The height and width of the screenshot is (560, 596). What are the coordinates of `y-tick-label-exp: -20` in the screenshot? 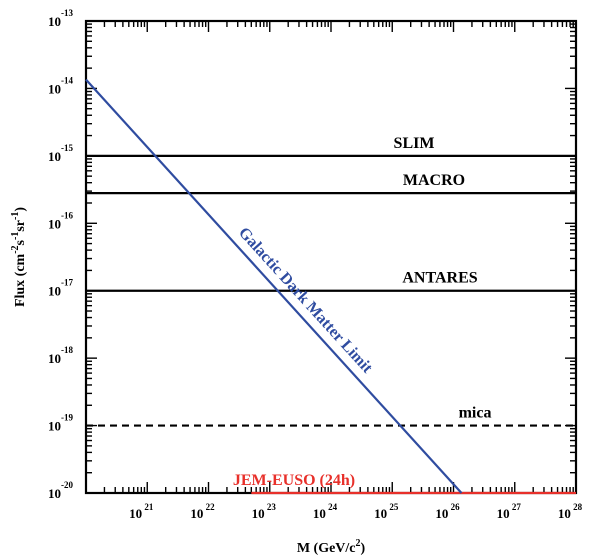 It's located at (67, 485).